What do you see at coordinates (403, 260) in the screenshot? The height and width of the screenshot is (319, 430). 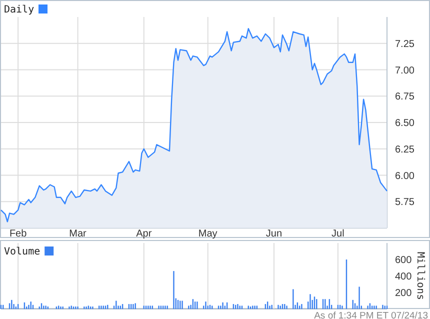 I see `y-tick-label: 600` at bounding box center [403, 260].